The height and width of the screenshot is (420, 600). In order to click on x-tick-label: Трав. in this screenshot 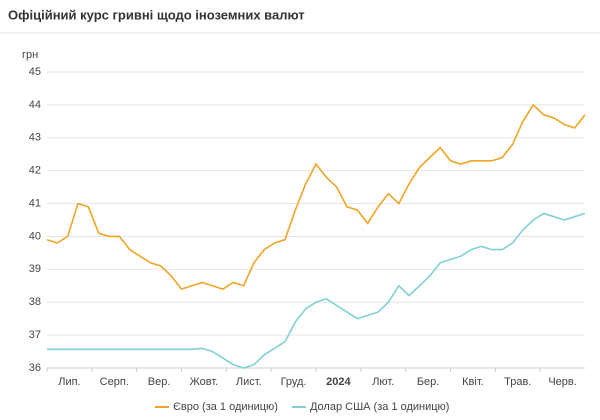, I will do `click(517, 382)`.